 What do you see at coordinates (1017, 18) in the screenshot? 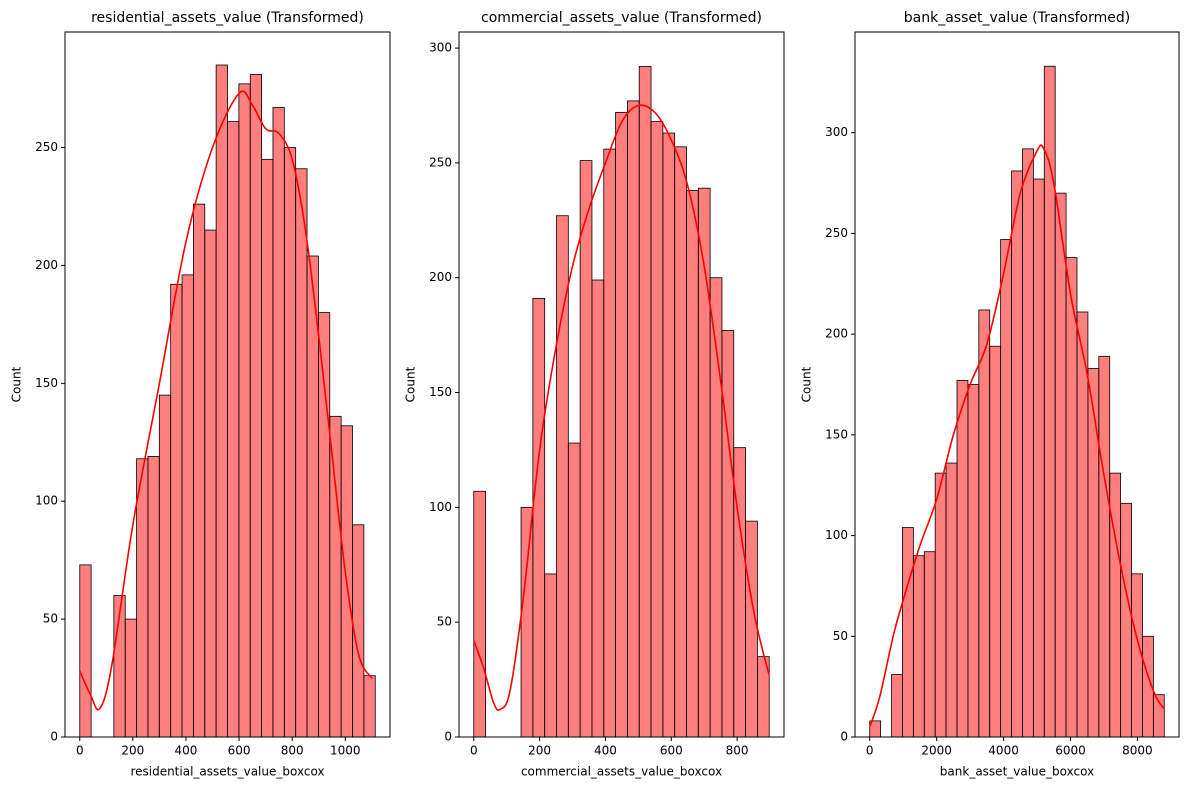
I see `chart-title: bank_asset_value (Transformed)` at bounding box center [1017, 18].